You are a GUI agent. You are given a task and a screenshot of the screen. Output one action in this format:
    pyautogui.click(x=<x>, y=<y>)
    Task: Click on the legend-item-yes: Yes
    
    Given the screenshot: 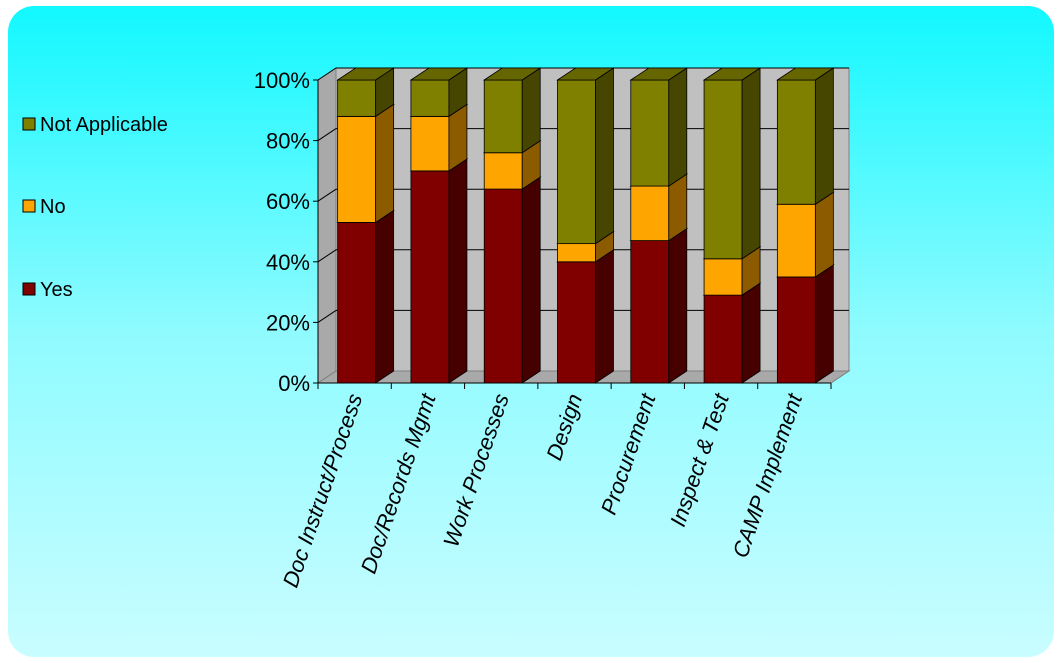 What is the action you would take?
    pyautogui.click(x=47, y=290)
    